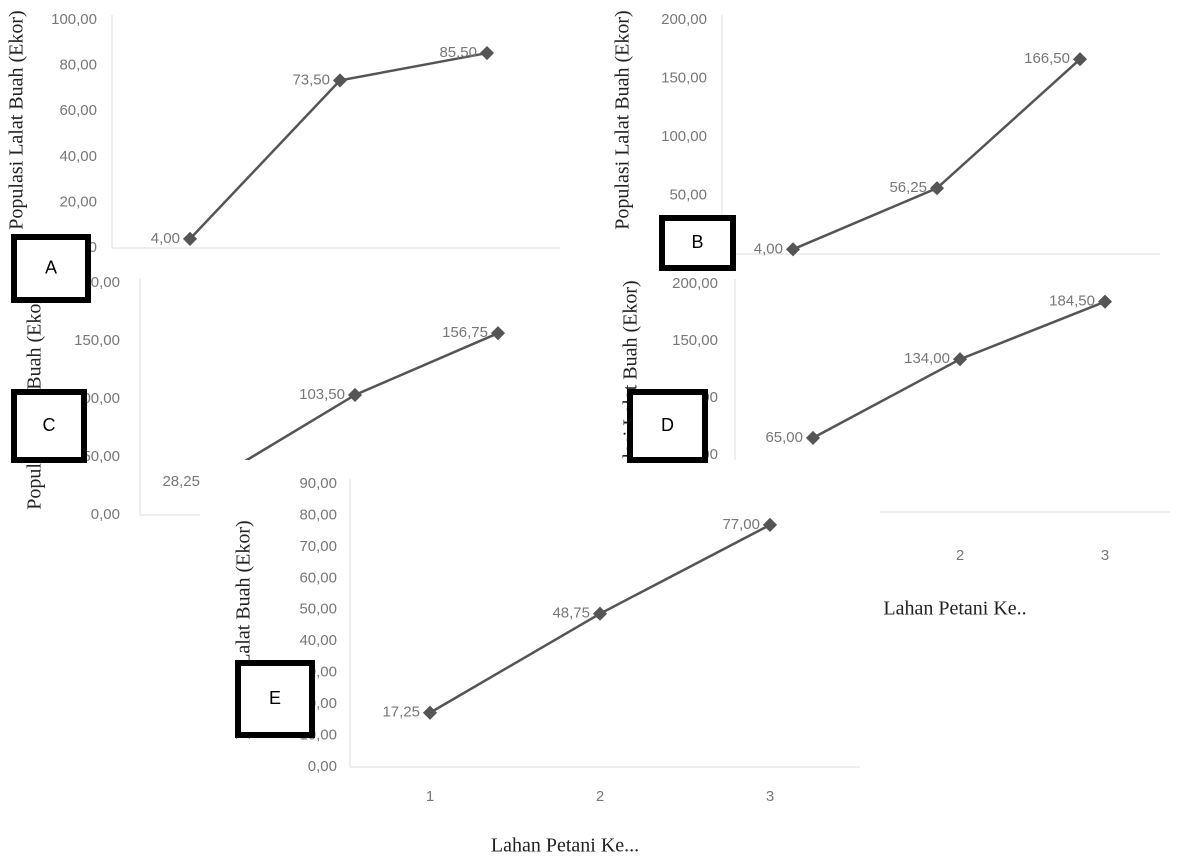  I want to click on panel-label: B, so click(697, 242).